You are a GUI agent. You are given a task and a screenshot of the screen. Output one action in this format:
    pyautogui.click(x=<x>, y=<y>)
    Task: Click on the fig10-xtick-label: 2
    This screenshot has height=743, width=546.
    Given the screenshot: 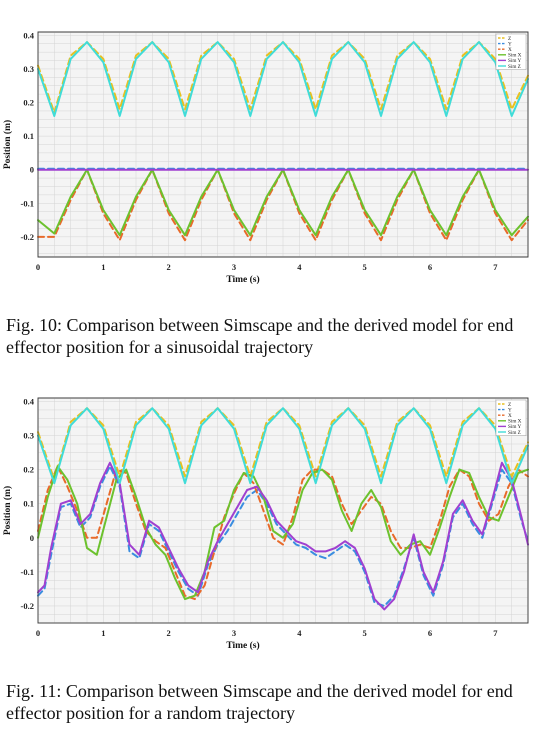 What is the action you would take?
    pyautogui.click(x=169, y=267)
    